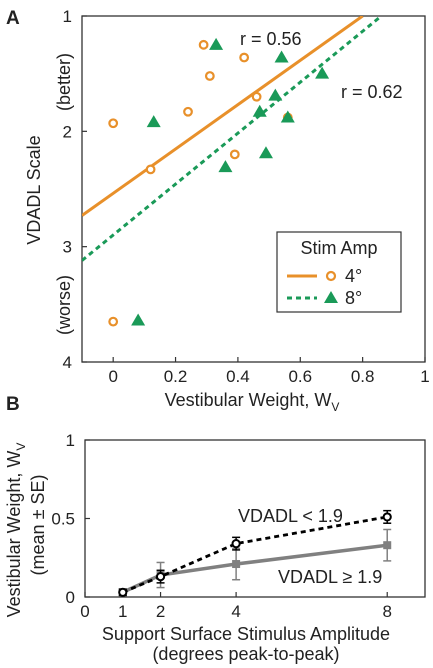 The width and height of the screenshot is (433, 668). I want to click on panel-b-xtick-label: 0, so click(84, 611).